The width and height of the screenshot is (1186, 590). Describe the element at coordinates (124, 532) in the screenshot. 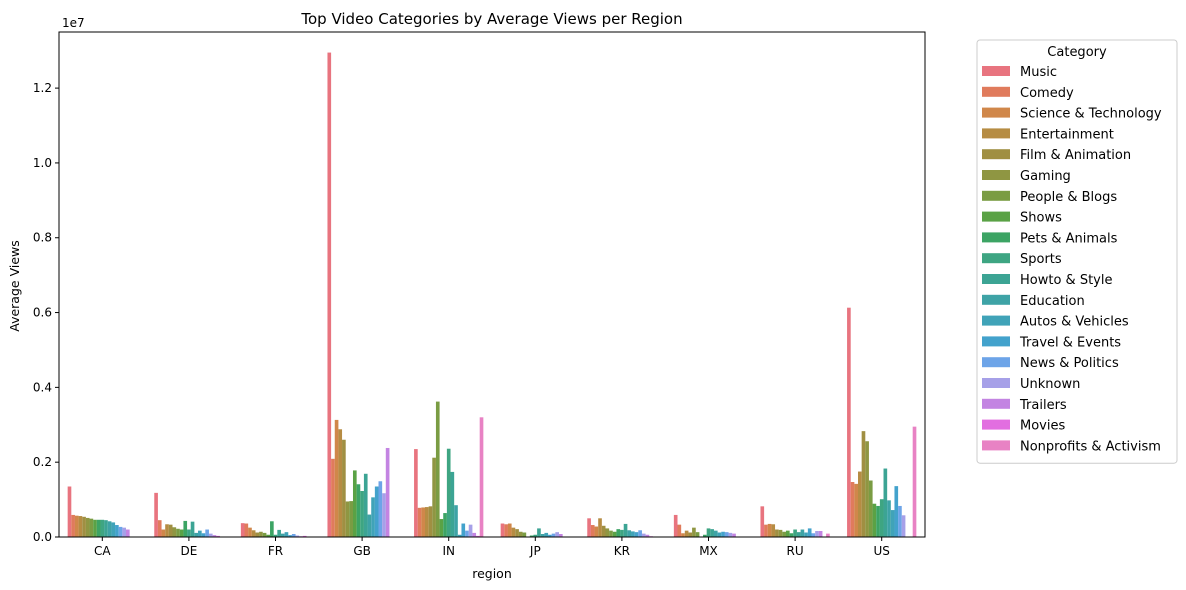

I see `bar-ca-unknown` at that location.